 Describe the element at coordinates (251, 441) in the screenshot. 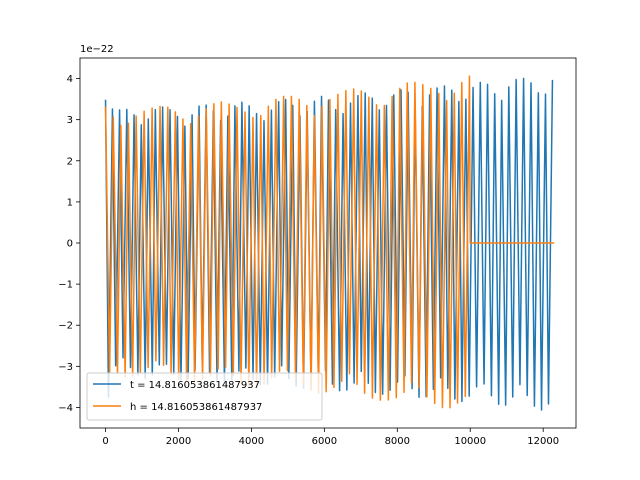

I see `x-tick-label: 4000` at that location.